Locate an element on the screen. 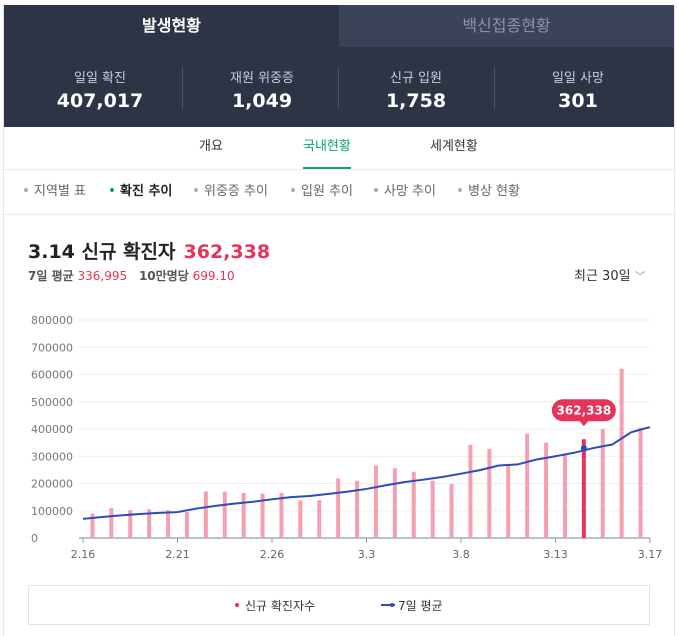 Image resolution: width=677 pixels, height=636 pixels. tooltip-label: 362,338 is located at coordinates (584, 410).